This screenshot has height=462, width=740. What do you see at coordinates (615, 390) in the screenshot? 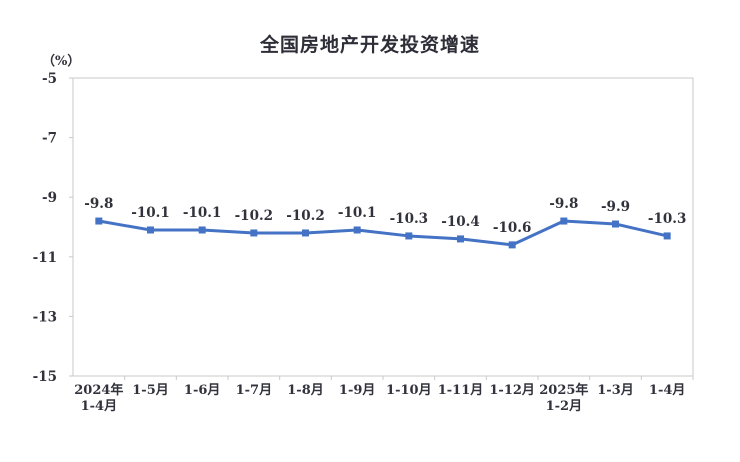
I see `x-axis-category-label: 1-3月` at bounding box center [615, 390].